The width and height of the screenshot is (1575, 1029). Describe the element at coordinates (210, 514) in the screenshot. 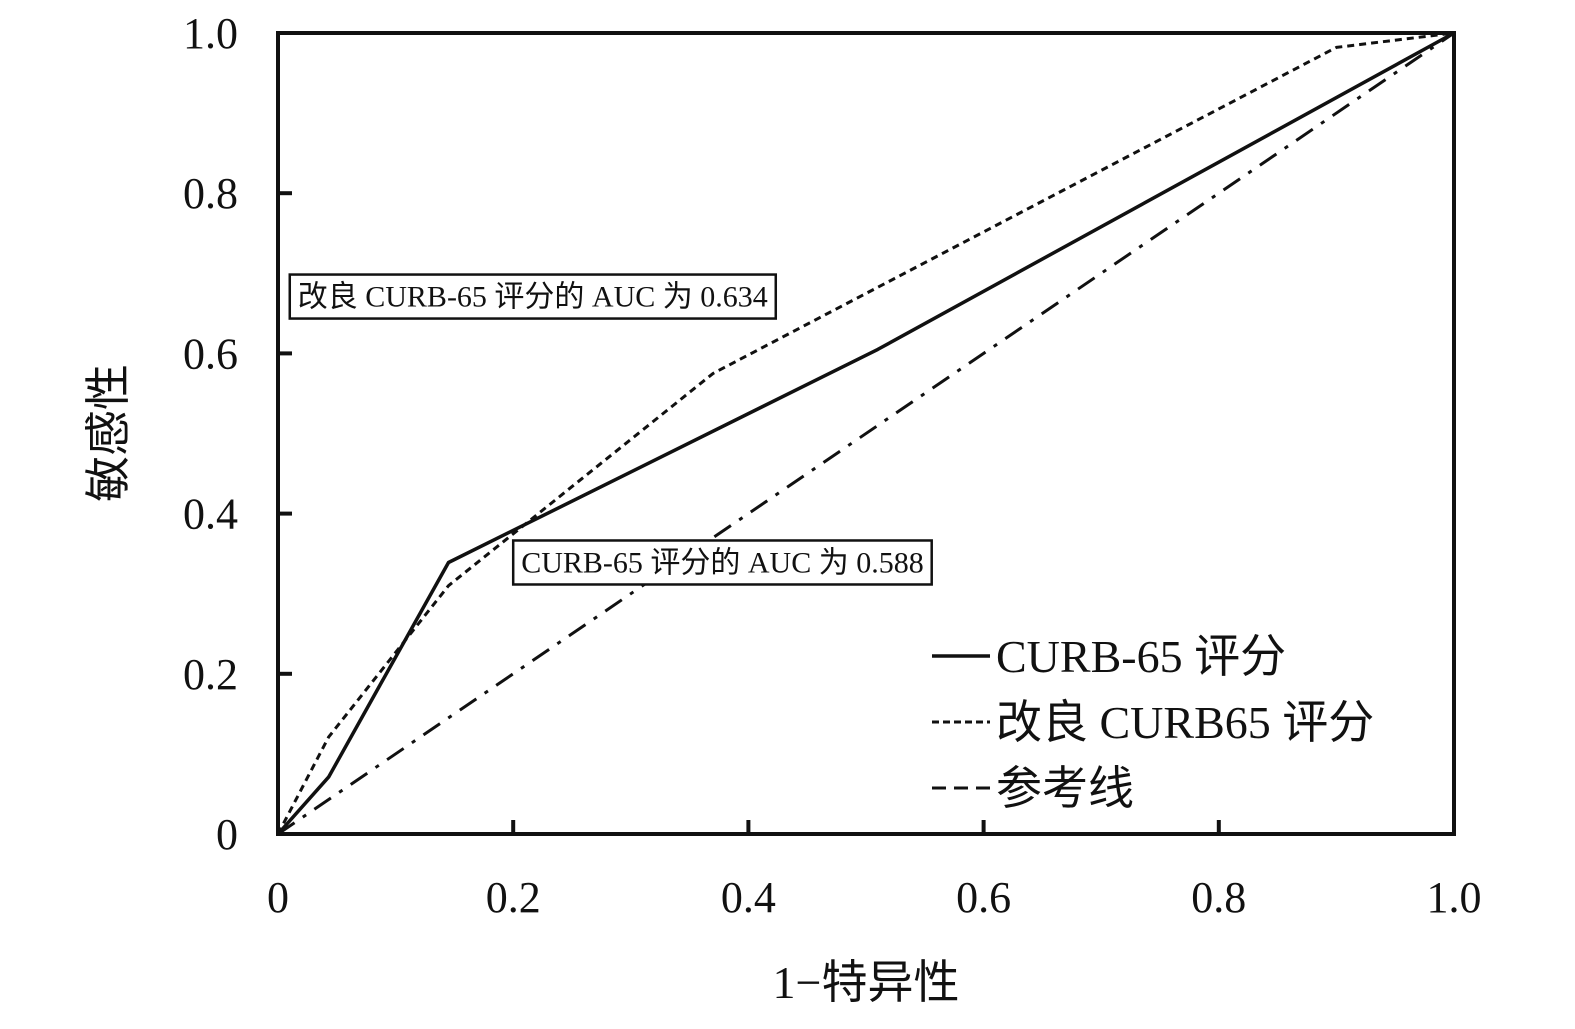

I see `y-tick-label: 0.4` at that location.